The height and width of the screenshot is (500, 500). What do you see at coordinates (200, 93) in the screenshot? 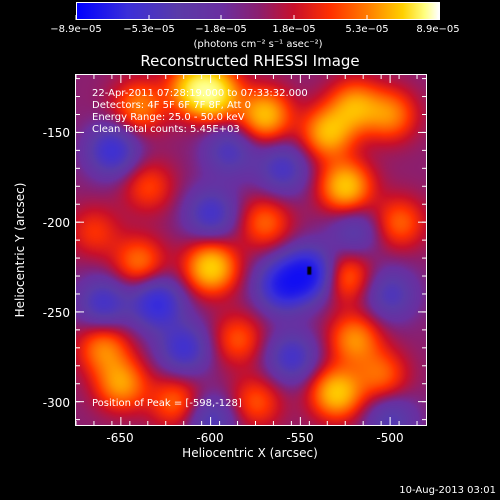
I see `annotation-time: 22-Apr-2011 07:28:19.000 to 07:33:32.000` at bounding box center [200, 93].